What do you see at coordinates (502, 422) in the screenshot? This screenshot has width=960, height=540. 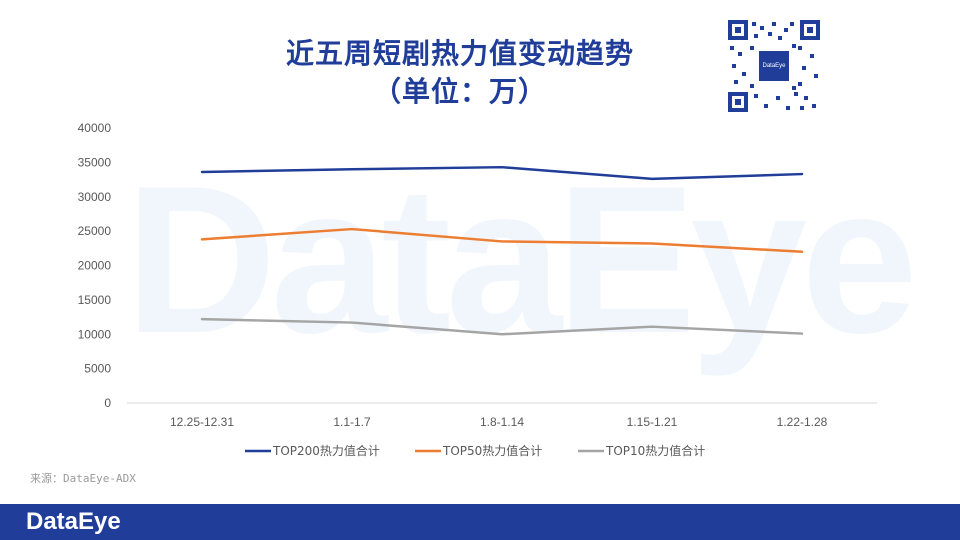 I see `x-tick-label: 1.8-1.14` at bounding box center [502, 422].